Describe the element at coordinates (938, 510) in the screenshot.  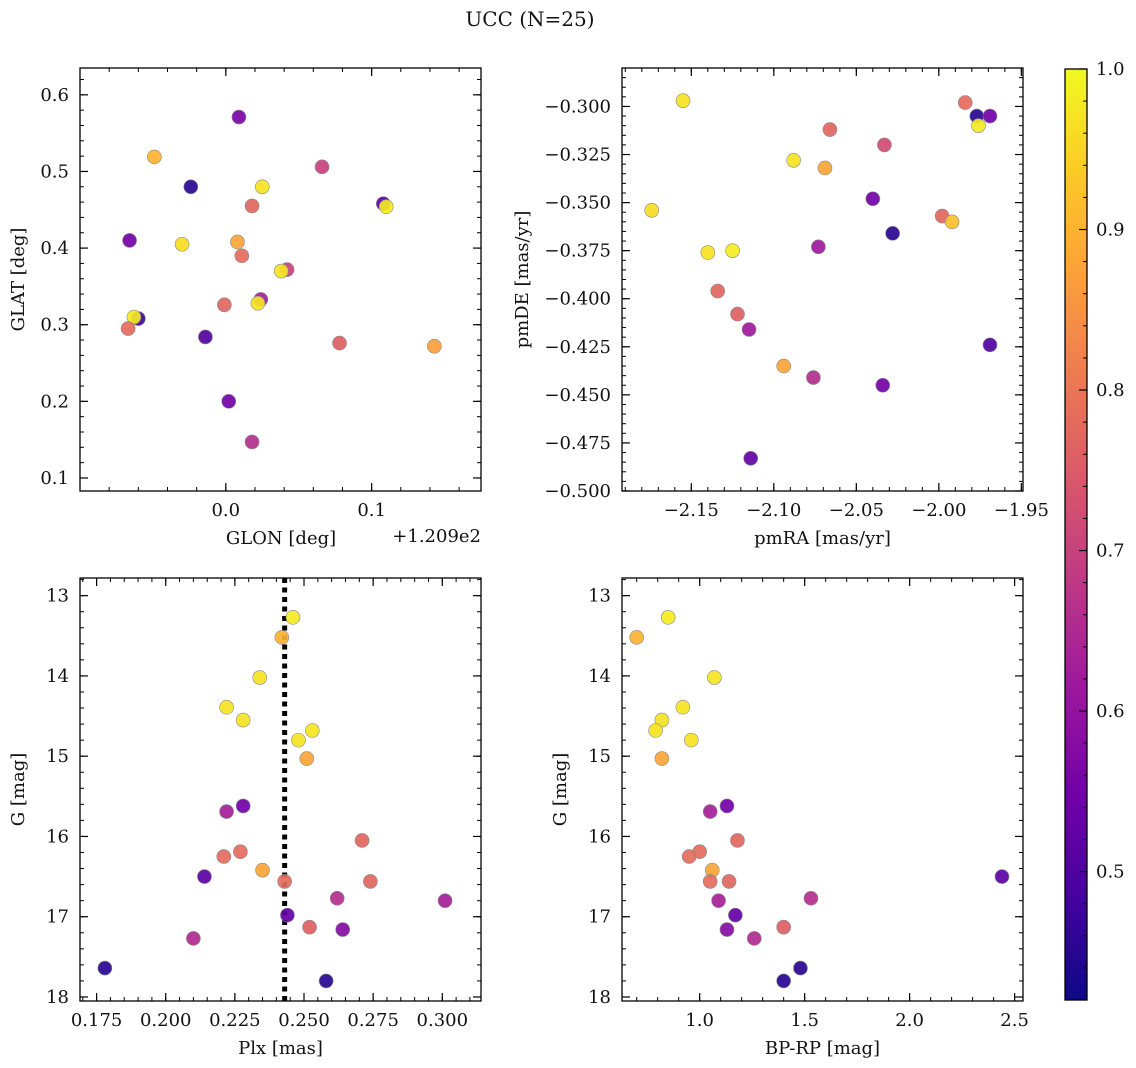
I see `x-tick-label: −2.00` at that location.